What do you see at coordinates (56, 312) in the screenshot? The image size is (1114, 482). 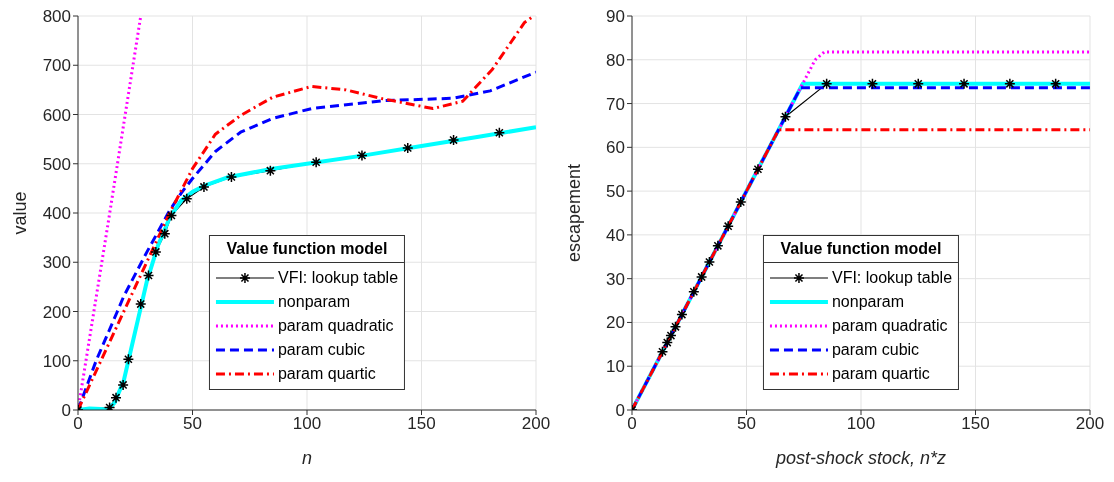 I see `y-tick-label: 200` at bounding box center [56, 312].